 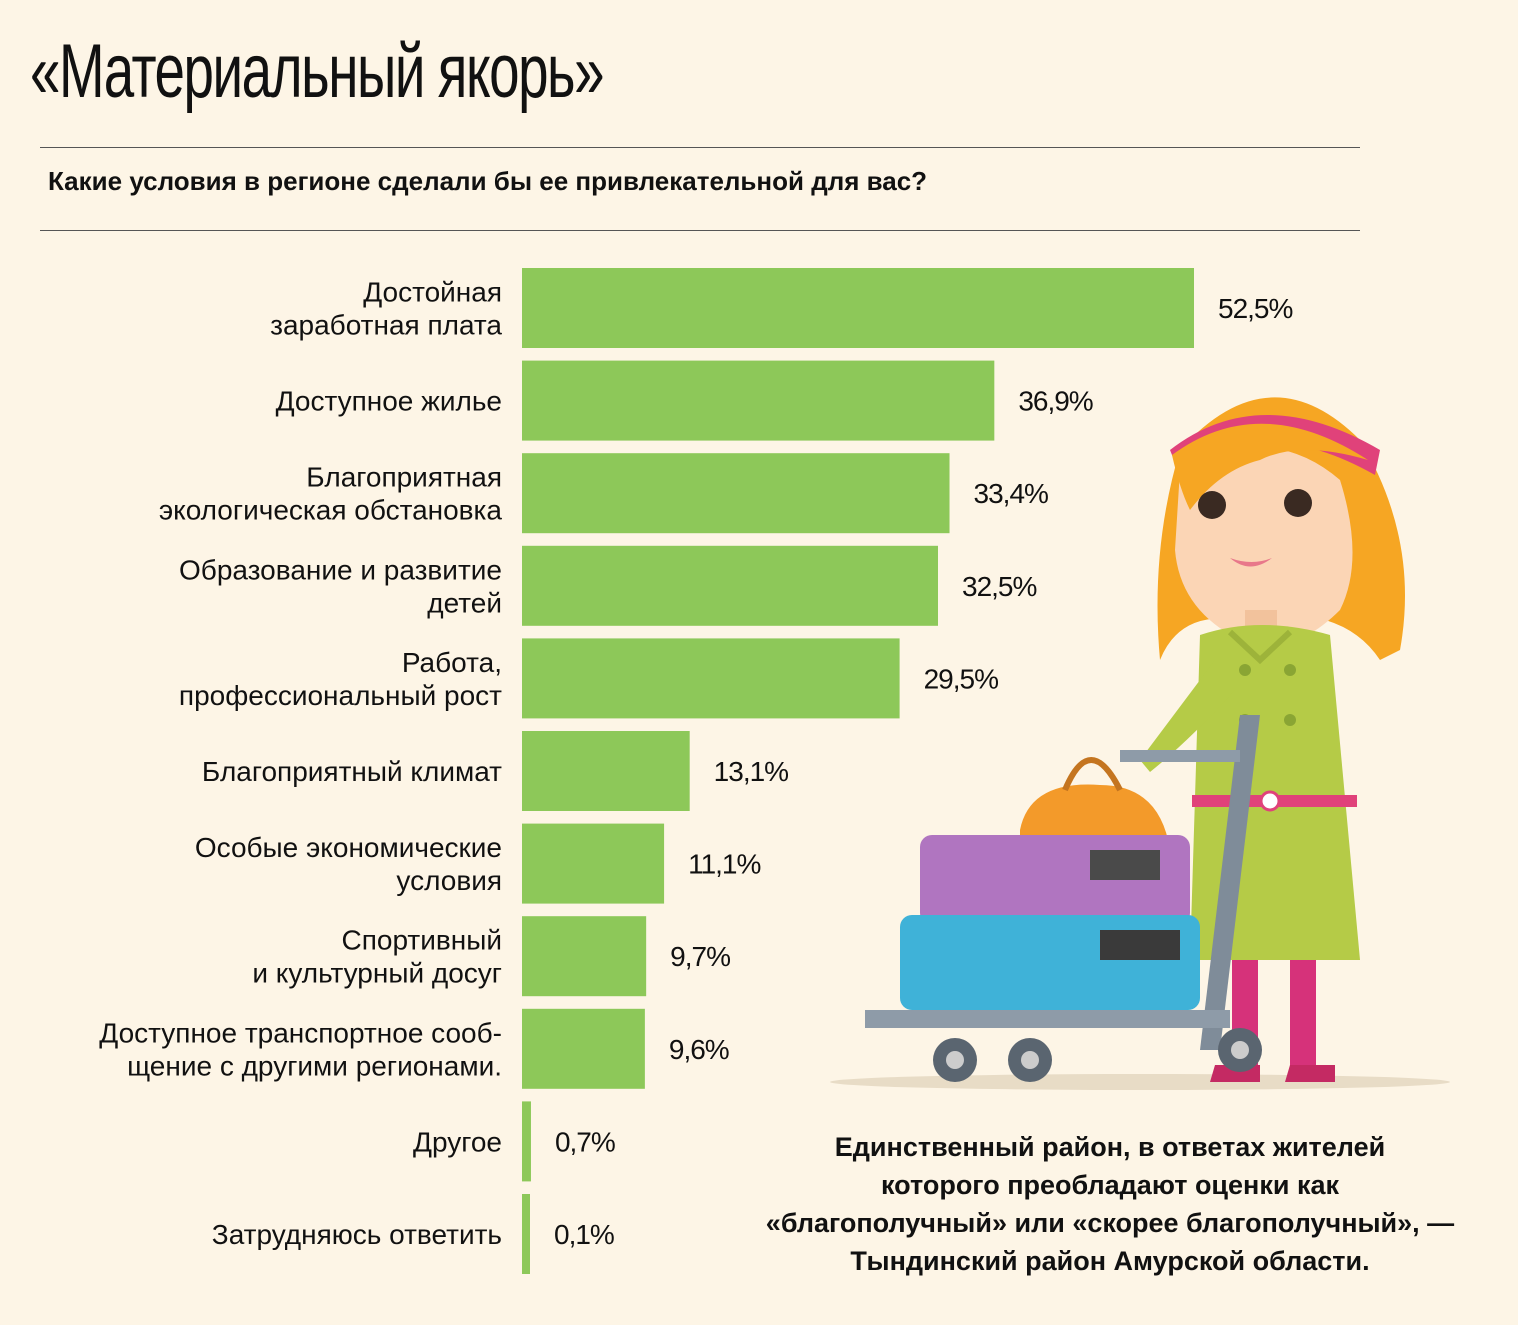 What do you see at coordinates (700, 956) in the screenshot?
I see `value-label: 9,7%` at bounding box center [700, 956].